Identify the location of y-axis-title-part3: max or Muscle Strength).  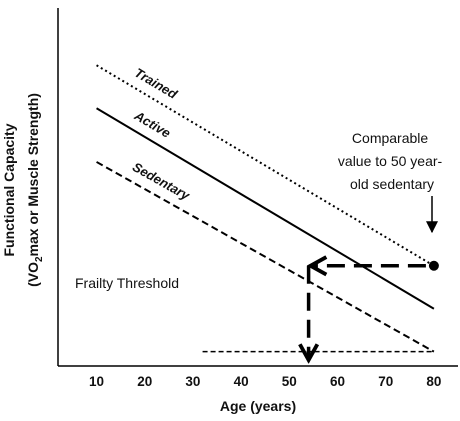
(33, 174).